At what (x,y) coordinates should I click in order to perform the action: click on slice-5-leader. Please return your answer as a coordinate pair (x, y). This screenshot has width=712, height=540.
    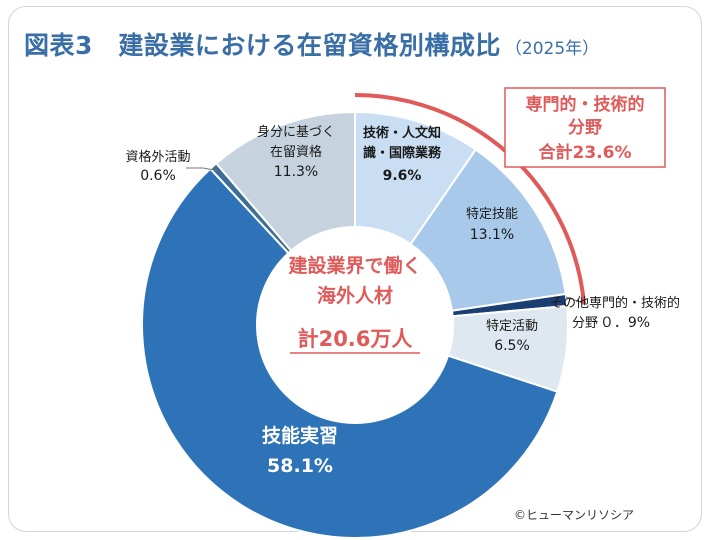
    Looking at the image, I should click on (202, 169).